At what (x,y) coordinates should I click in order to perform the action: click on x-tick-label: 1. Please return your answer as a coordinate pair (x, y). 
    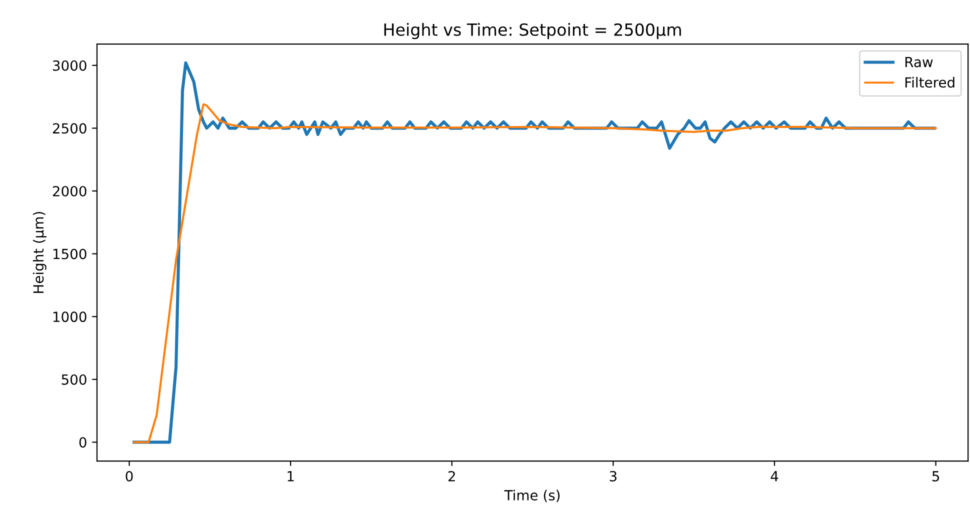
    Looking at the image, I should click on (291, 476).